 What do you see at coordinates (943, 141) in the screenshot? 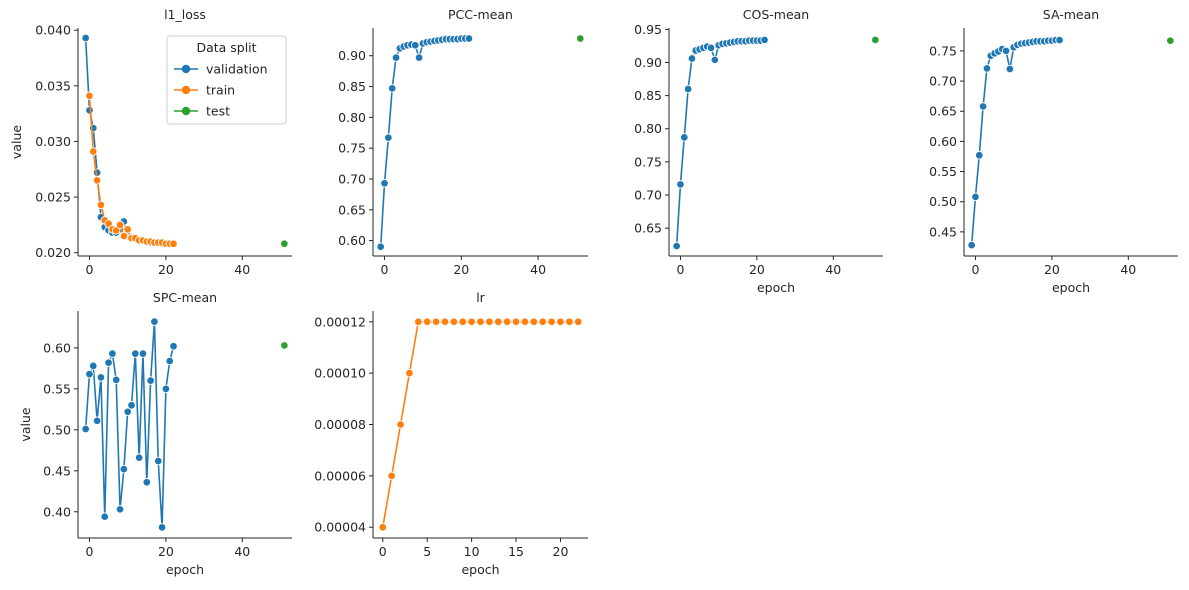
I see `y-tick-label: 0.60` at bounding box center [943, 141].